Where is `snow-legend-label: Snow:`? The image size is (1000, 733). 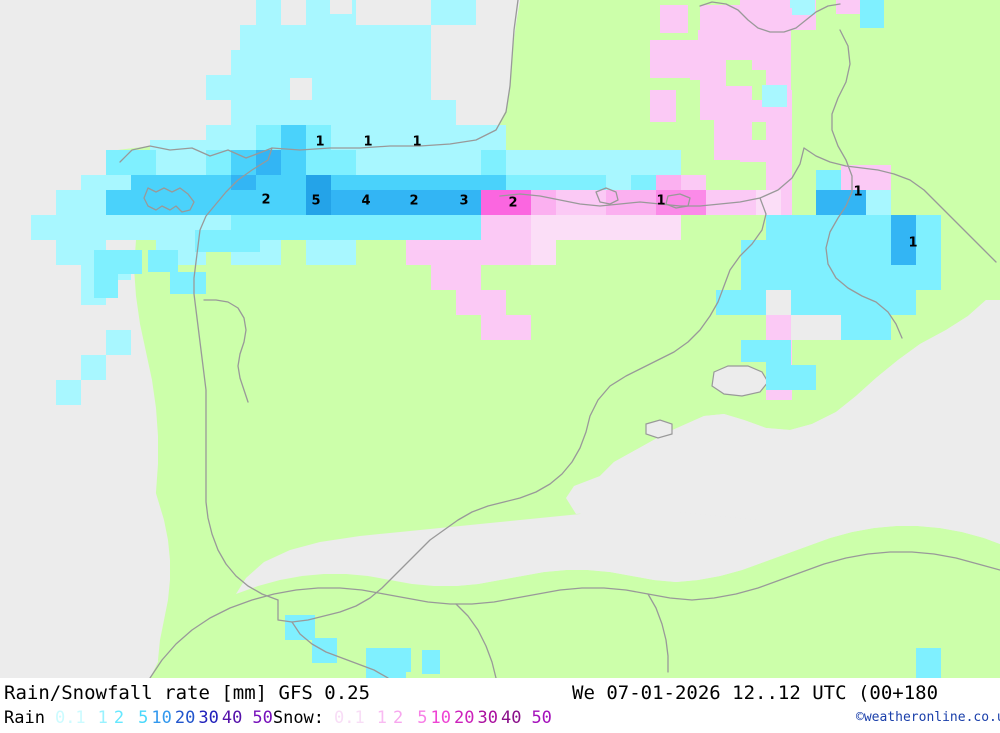 snow-legend-label: Snow: is located at coordinates (298, 718).